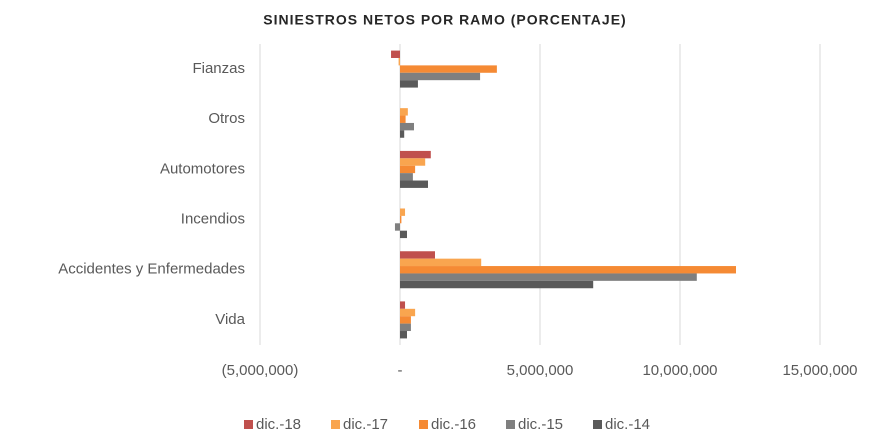 Image resolution: width=870 pixels, height=438 pixels. What do you see at coordinates (365, 424) in the screenshot?
I see `legend-label: dic.-17` at bounding box center [365, 424].